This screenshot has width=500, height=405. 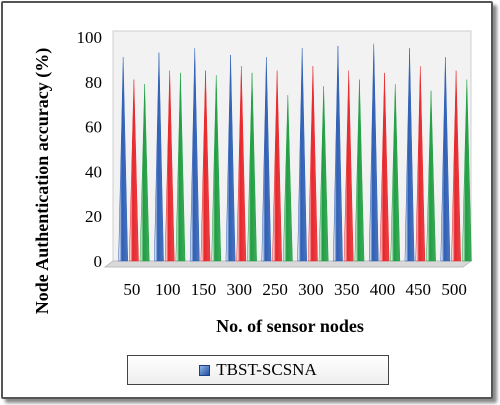 What do you see at coordinates (288, 264) in the screenshot?
I see `plot-floor` at bounding box center [288, 264].